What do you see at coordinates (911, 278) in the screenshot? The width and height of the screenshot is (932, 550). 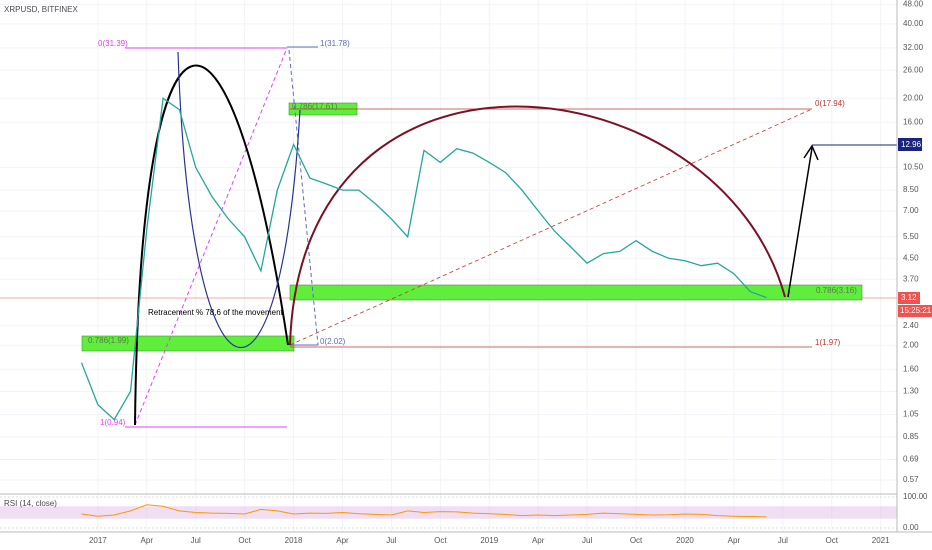 I see `y-tick-label: 3.70` at bounding box center [911, 278].